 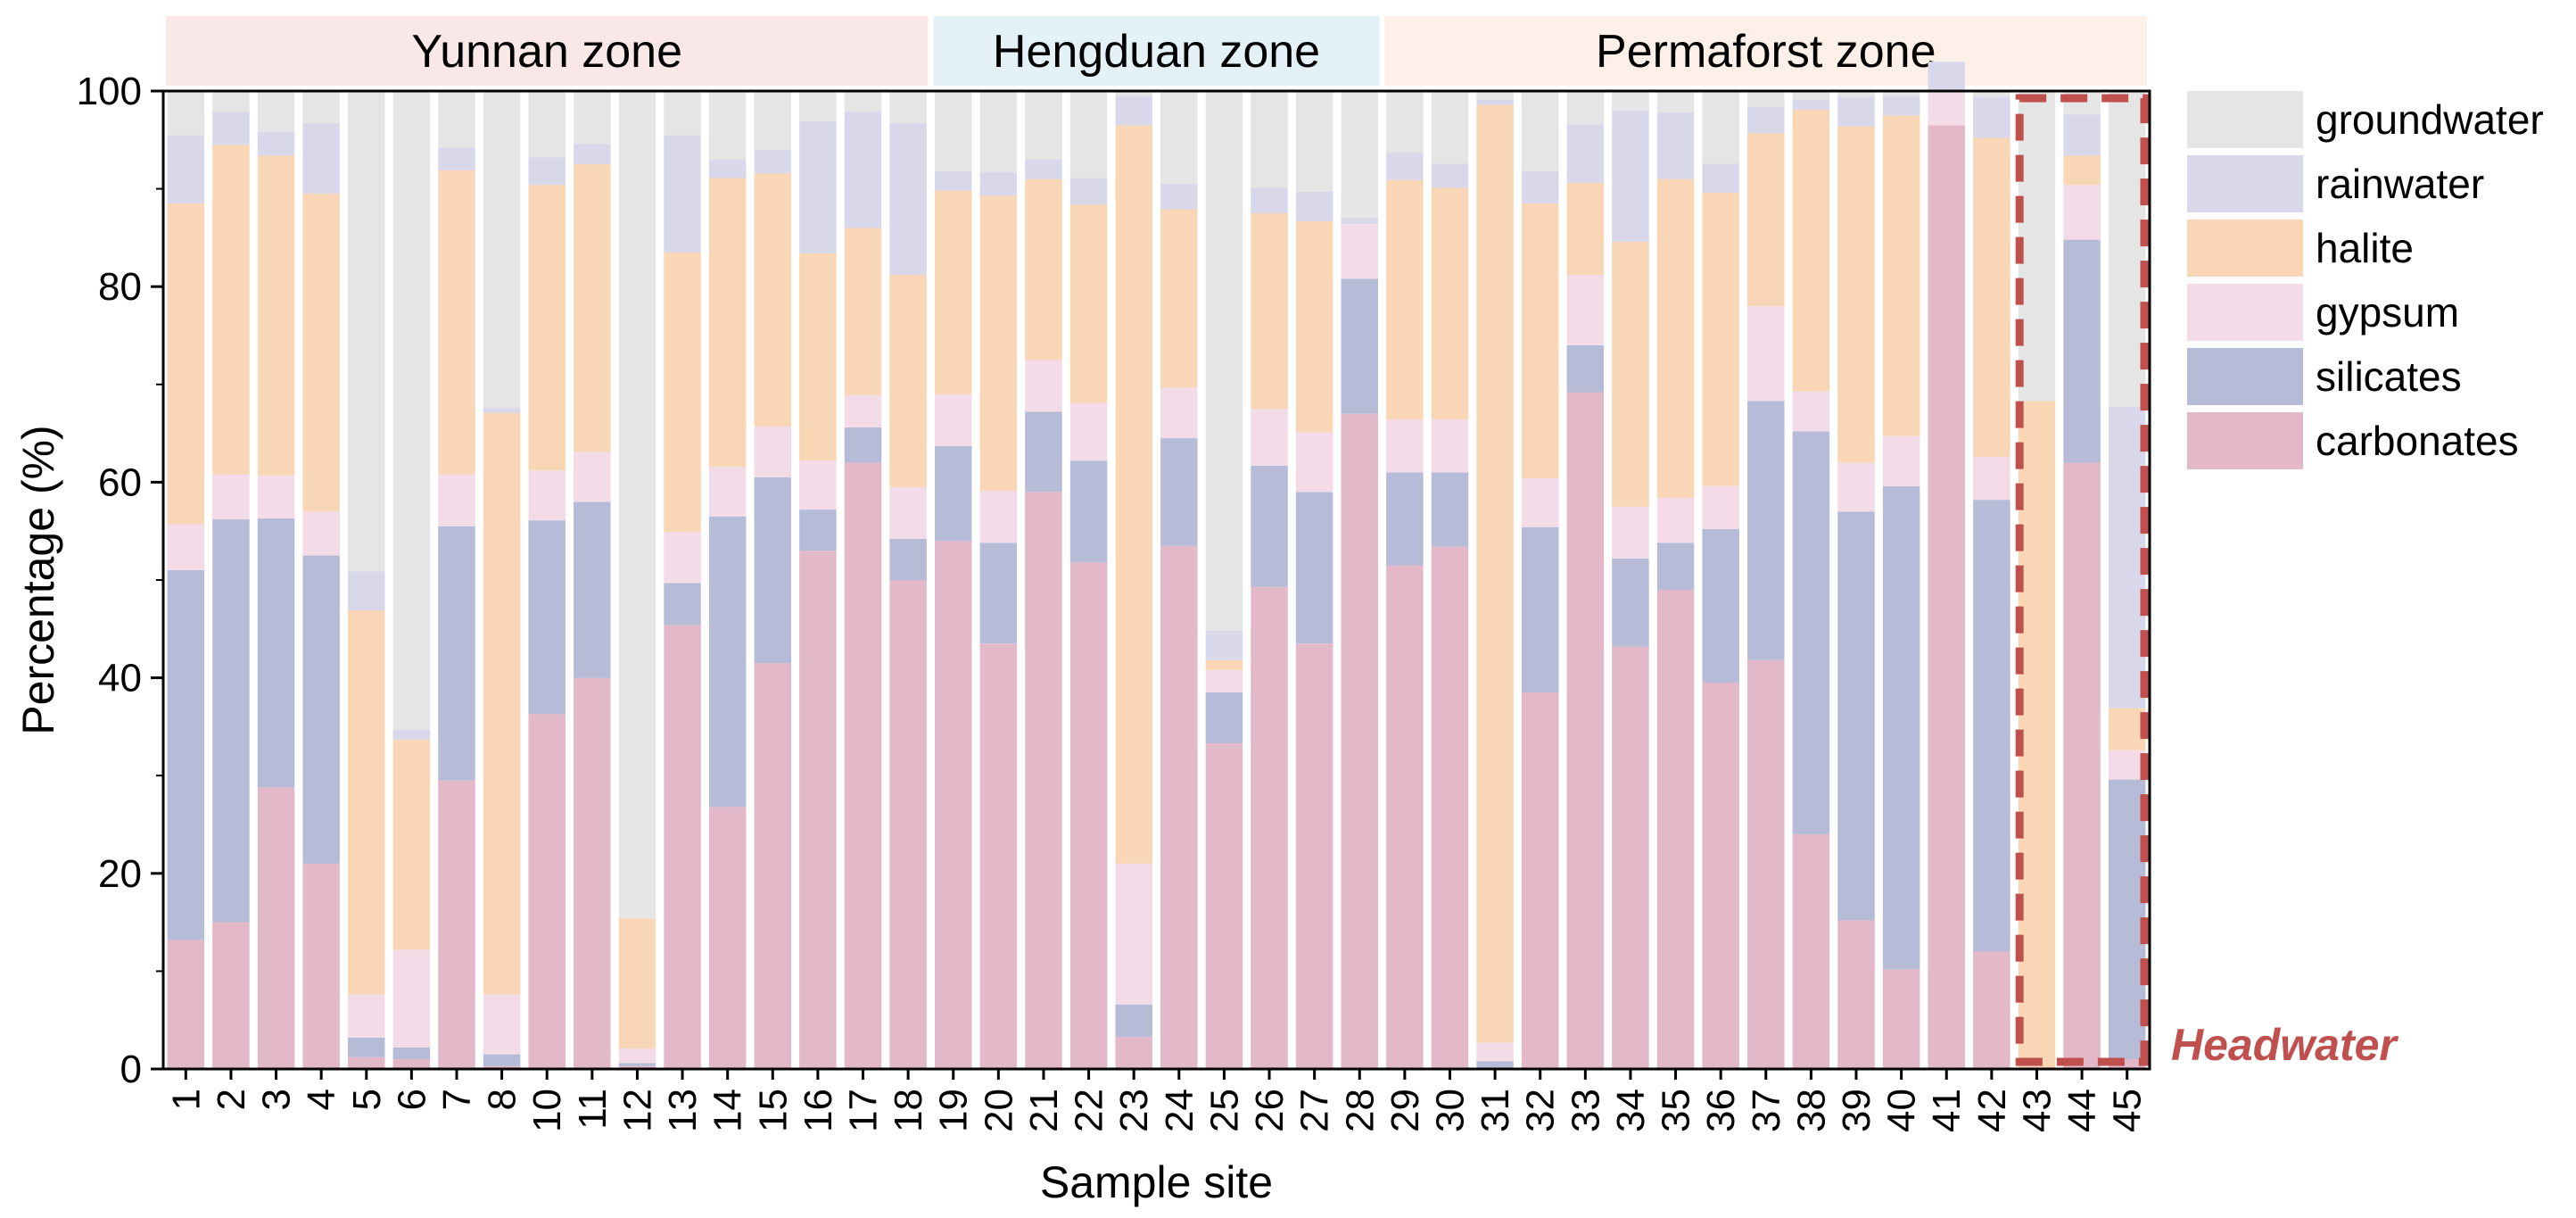 What do you see at coordinates (1541, 1110) in the screenshot?
I see `x-tick-label: 32` at bounding box center [1541, 1110].